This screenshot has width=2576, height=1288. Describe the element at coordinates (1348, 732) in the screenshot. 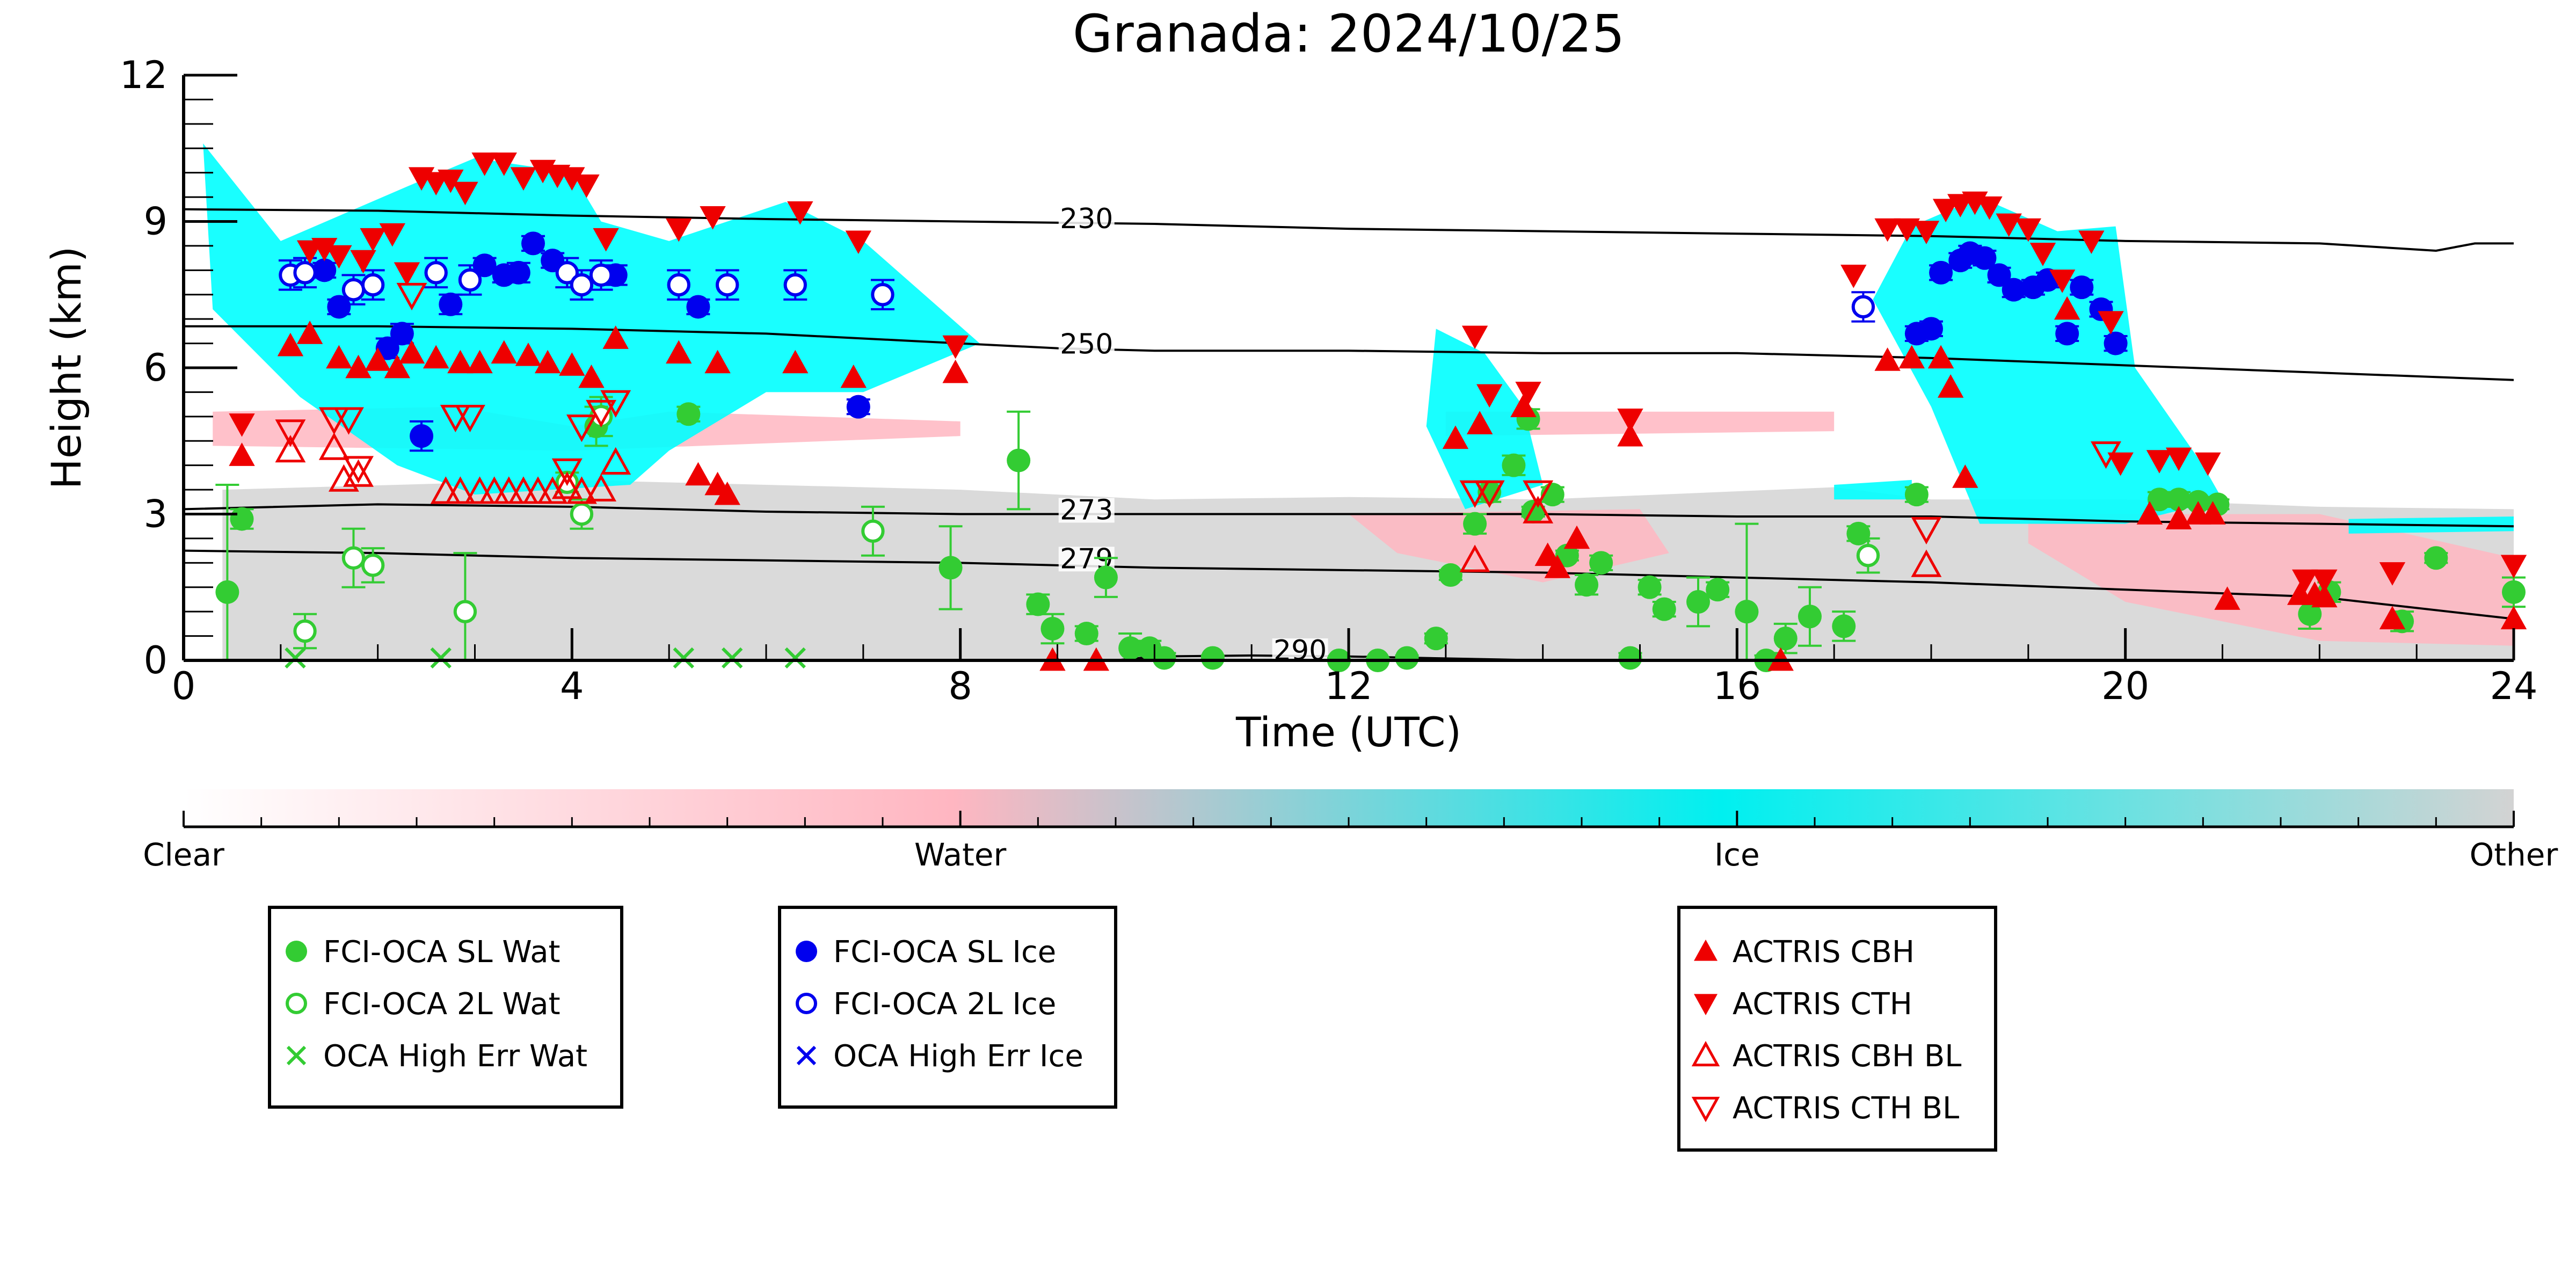

I see `x-axis-label: Time (UTC)` at that location.